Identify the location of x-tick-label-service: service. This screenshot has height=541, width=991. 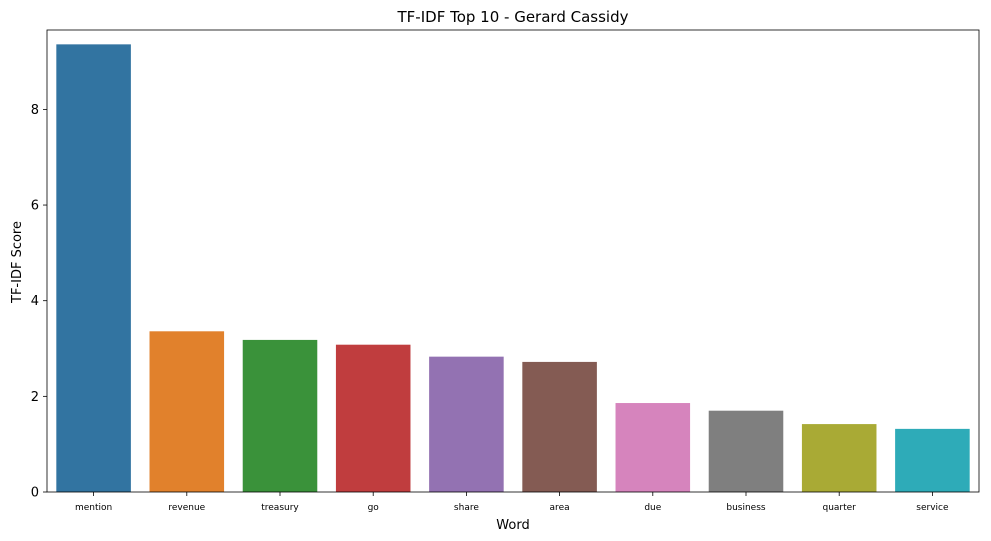
(932, 508).